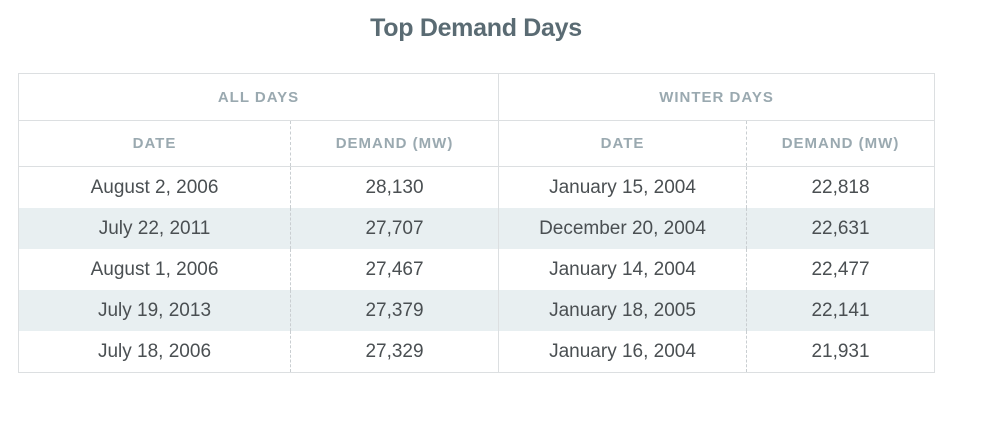  Describe the element at coordinates (840, 187) in the screenshot. I see `table-cell: 22,818` at that location.